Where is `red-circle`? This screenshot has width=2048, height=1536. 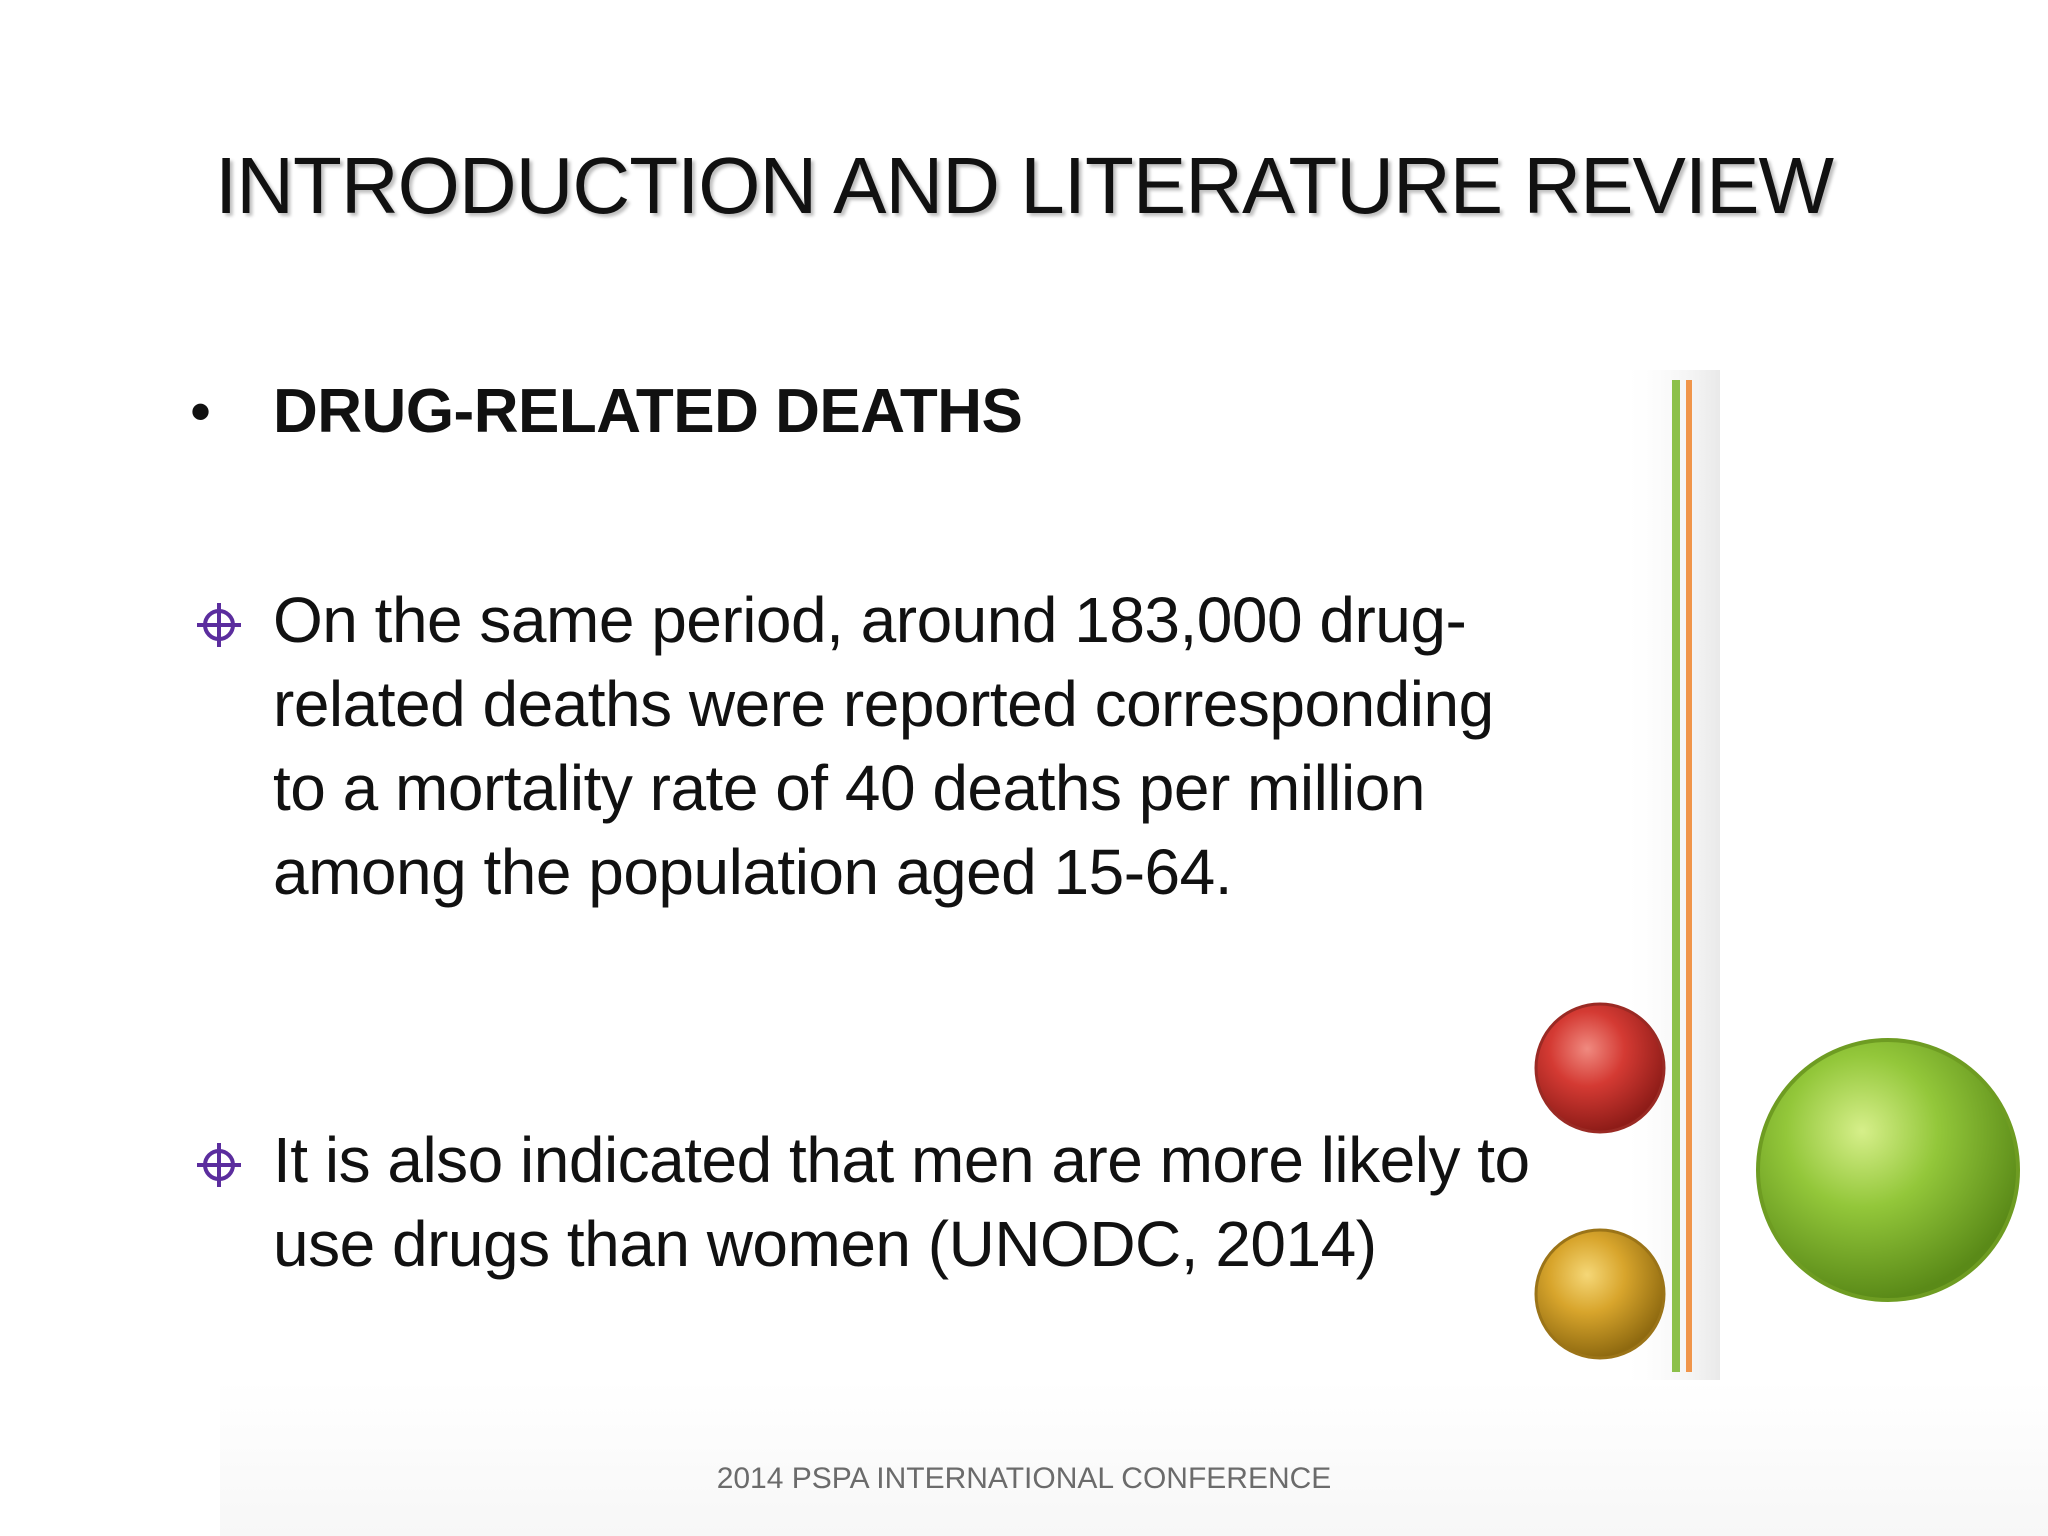 red-circle is located at coordinates (1600, 1068).